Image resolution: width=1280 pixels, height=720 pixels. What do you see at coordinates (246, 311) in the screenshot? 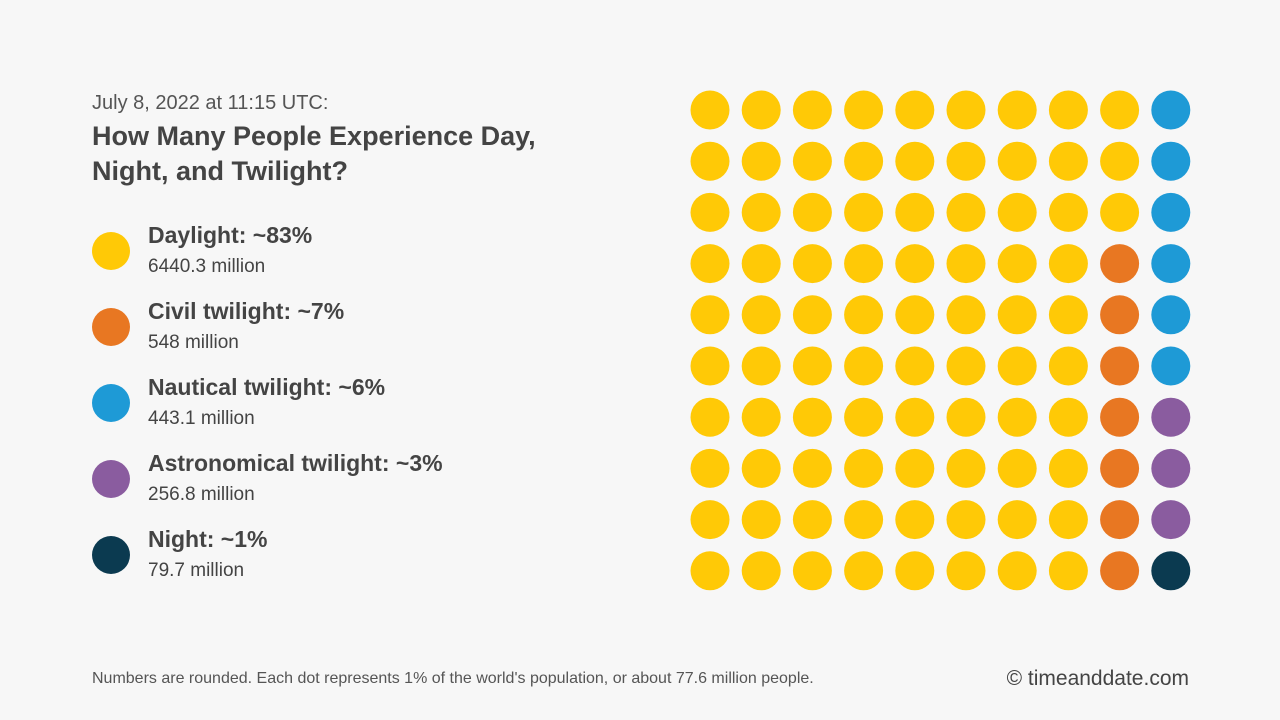
I see `legend-label: Civil twilight: ~7%` at bounding box center [246, 311].